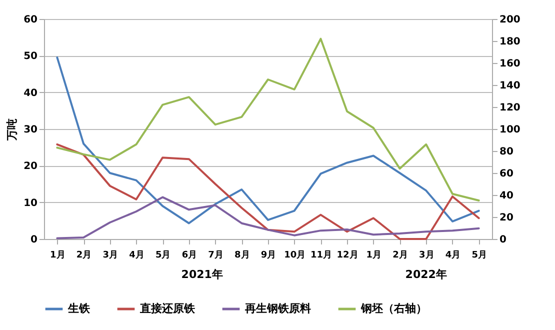  What do you see at coordinates (216, 255) in the screenshot?
I see `x-tick-label: 7月` at bounding box center [216, 255].